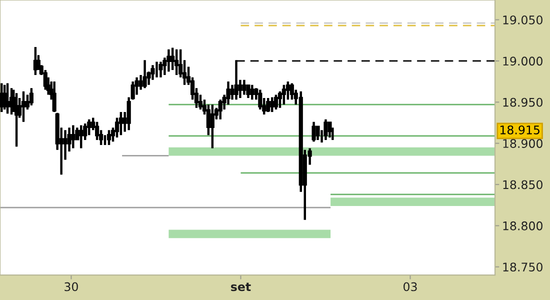 The height and width of the screenshot is (300, 550). What do you see at coordinates (522, 61) in the screenshot?
I see `y-tick-label: 19.000` at bounding box center [522, 61].